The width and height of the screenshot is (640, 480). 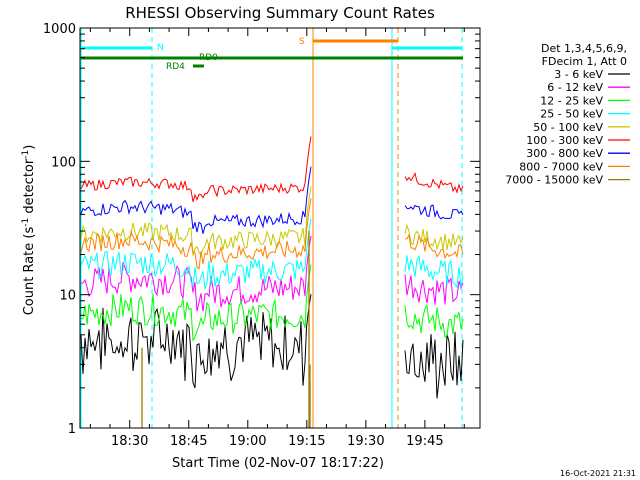 I want to click on flag-label-s: S, so click(x=302, y=42).